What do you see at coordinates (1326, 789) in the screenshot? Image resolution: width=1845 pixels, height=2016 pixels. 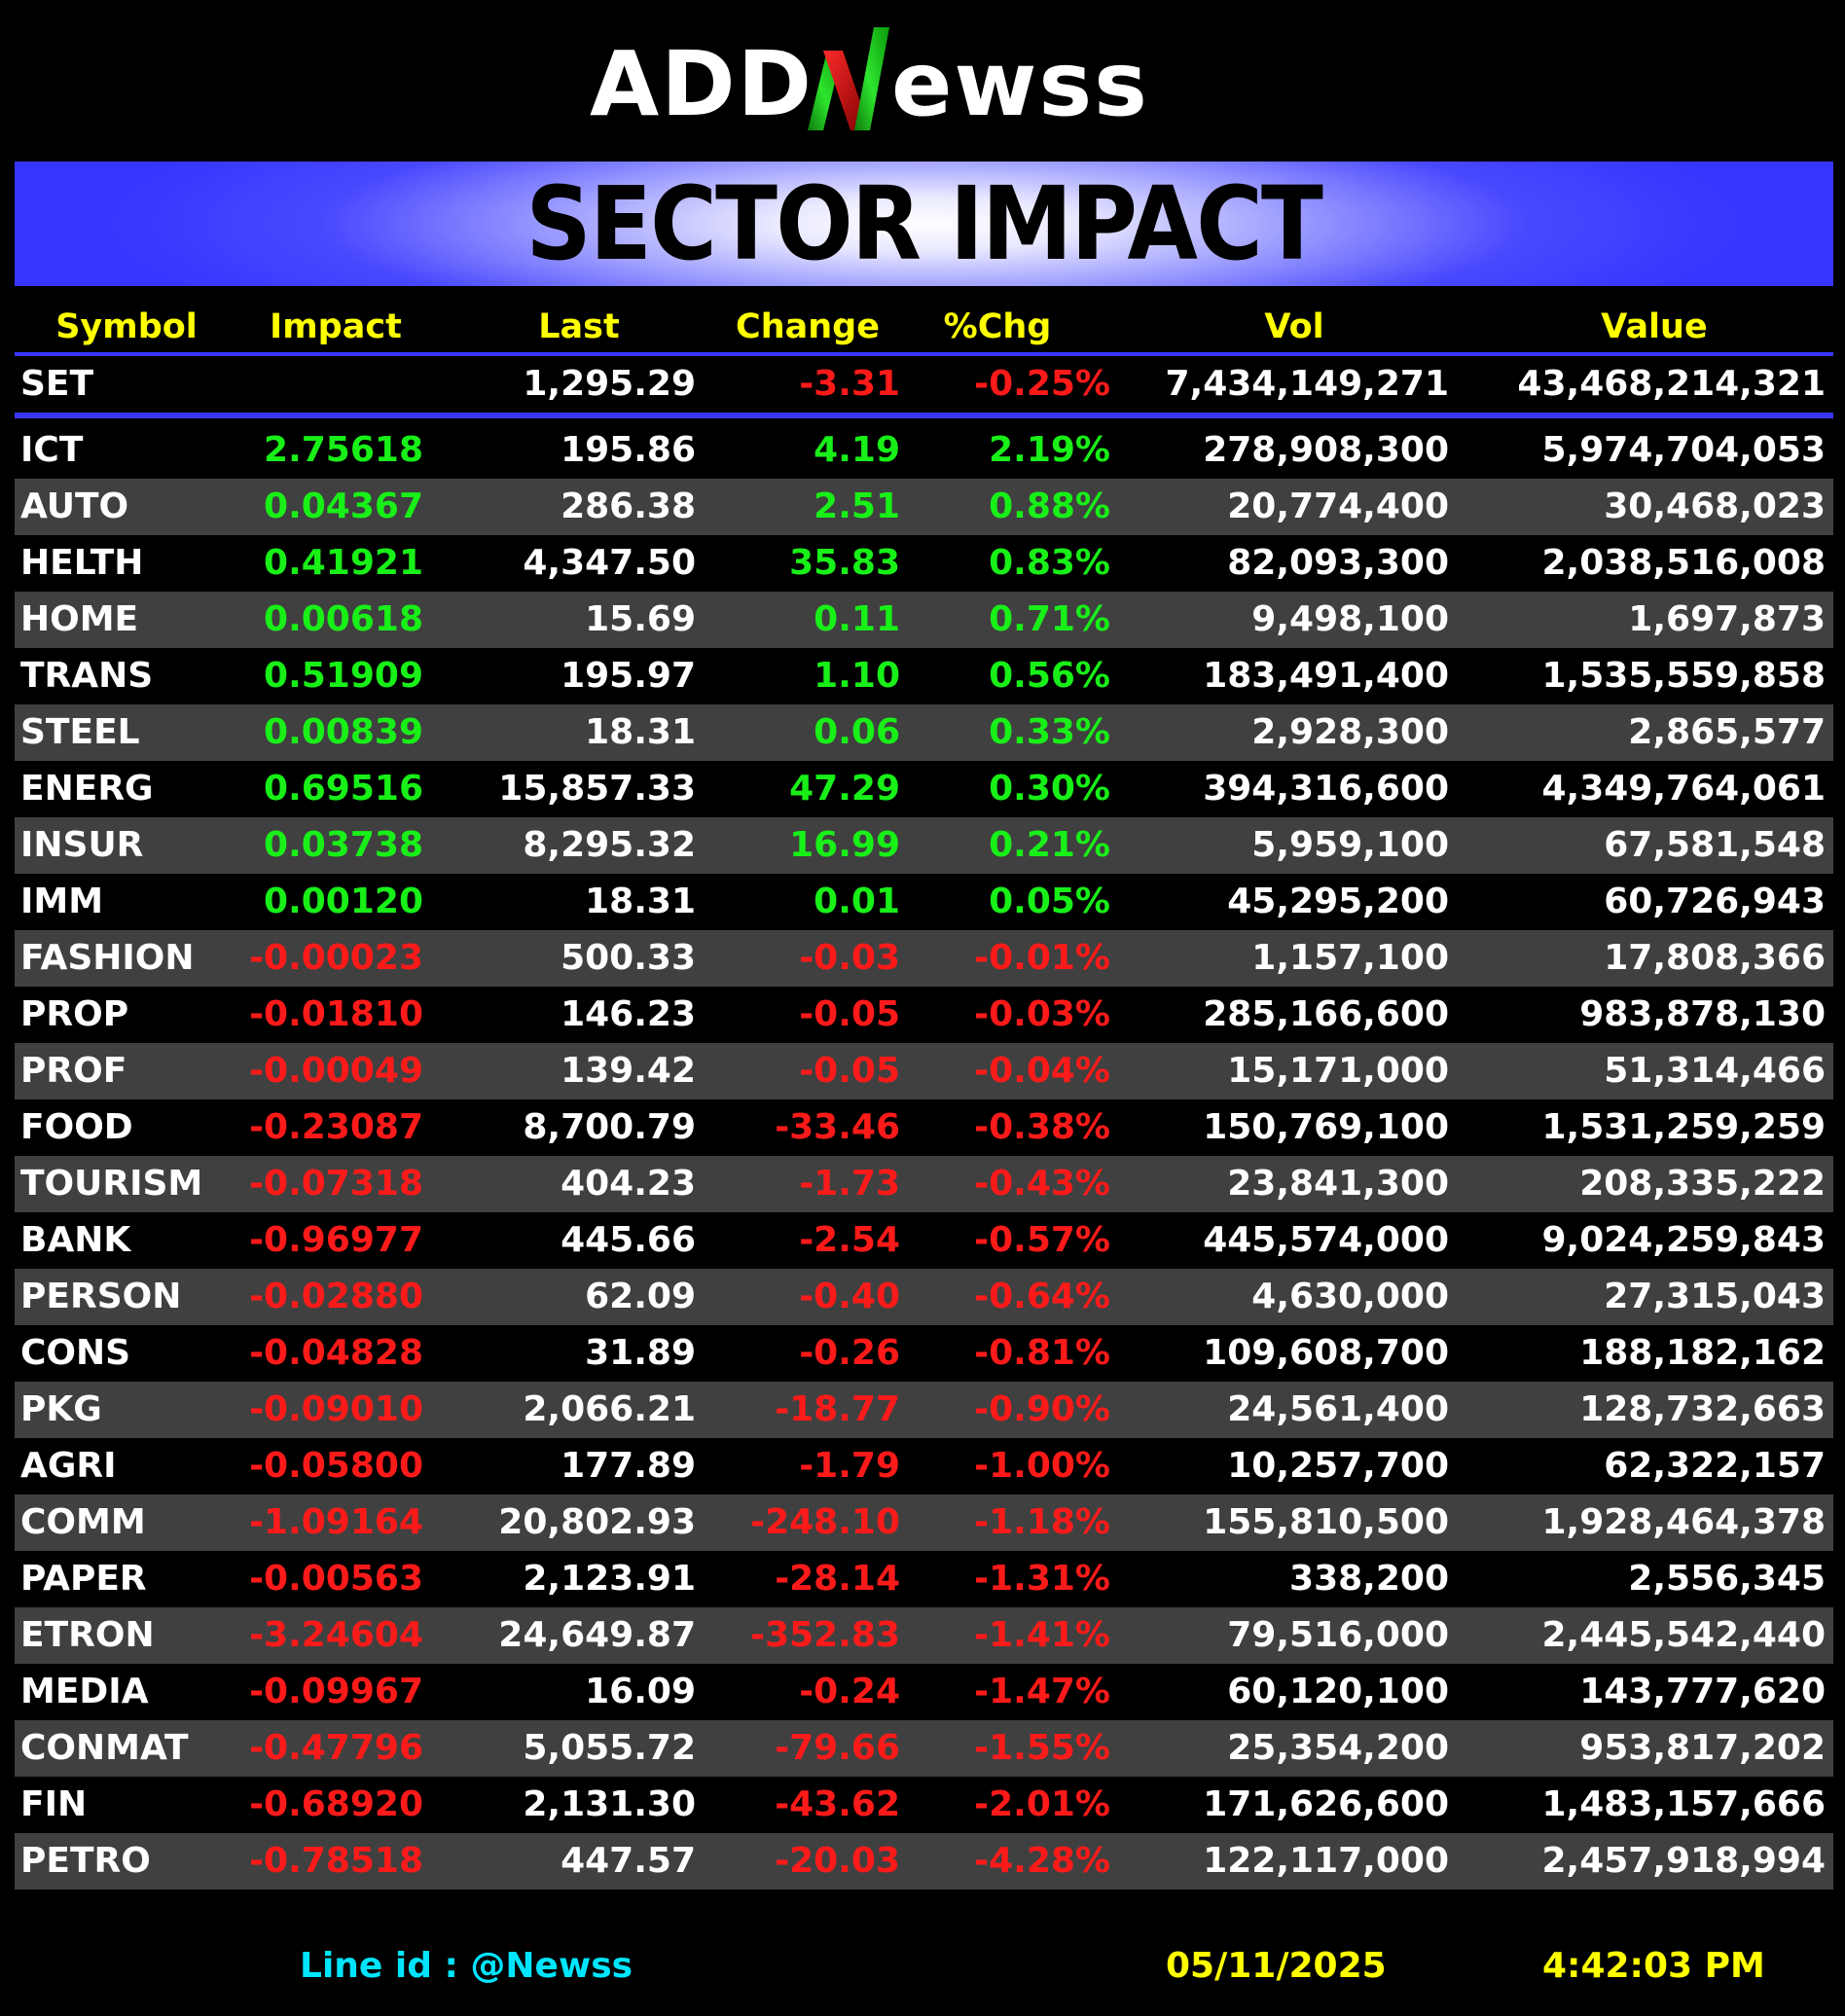 I see `cell-volume: 394,316,600` at bounding box center [1326, 789].